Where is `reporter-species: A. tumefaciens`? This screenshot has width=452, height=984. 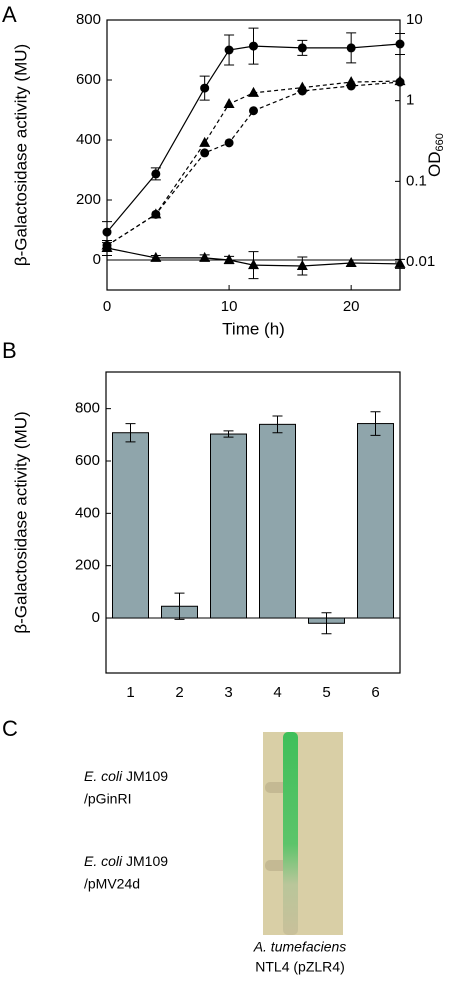 reporter-species: A. tumefaciens is located at coordinates (300, 947).